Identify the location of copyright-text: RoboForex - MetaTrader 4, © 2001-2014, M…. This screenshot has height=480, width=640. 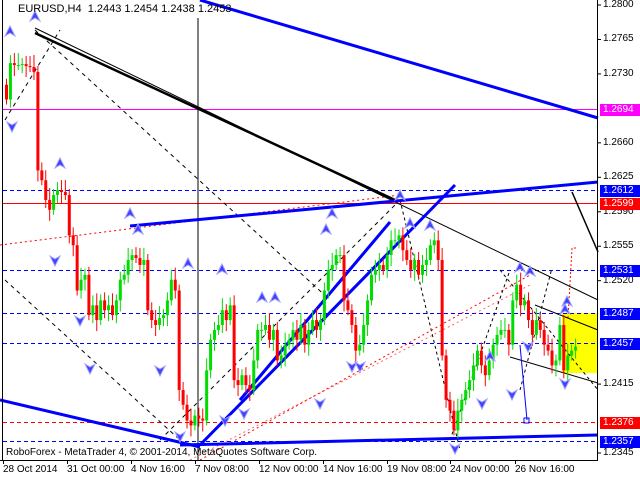
(162, 452).